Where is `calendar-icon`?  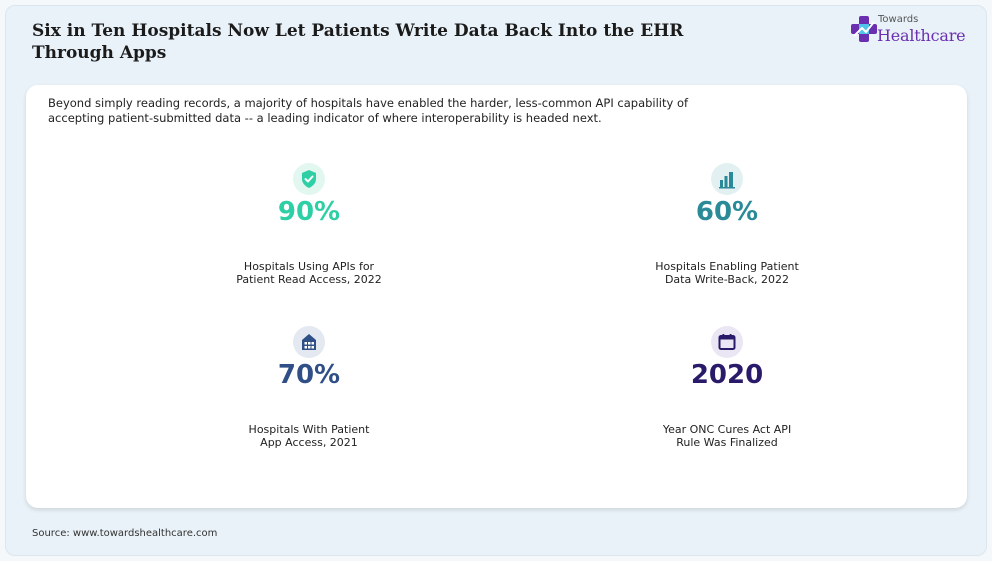
calendar-icon is located at coordinates (727, 342).